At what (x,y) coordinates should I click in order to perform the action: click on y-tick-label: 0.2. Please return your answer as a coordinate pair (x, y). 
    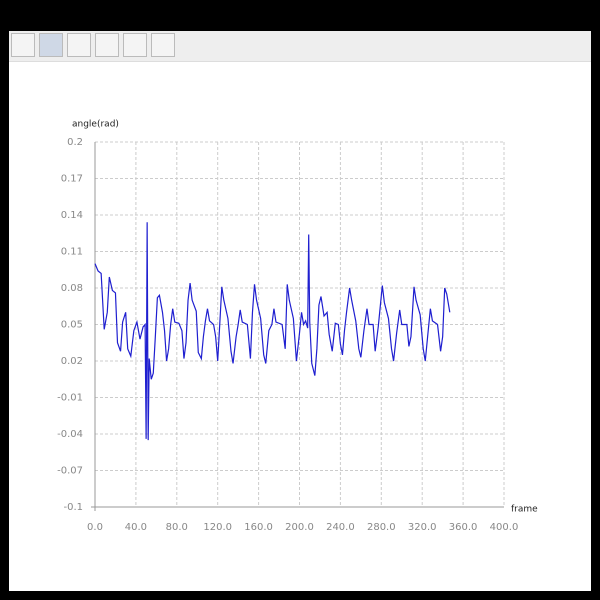
    Looking at the image, I should click on (75, 142).